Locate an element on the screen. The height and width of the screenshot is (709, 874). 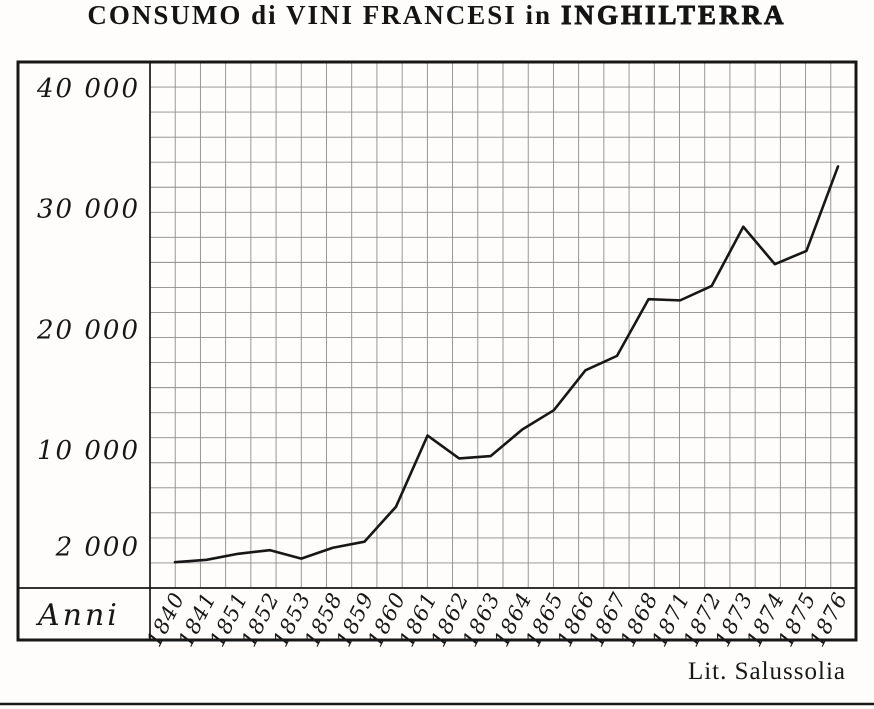
lithographer-credit: Lit. Salussolia is located at coordinates (766, 671).